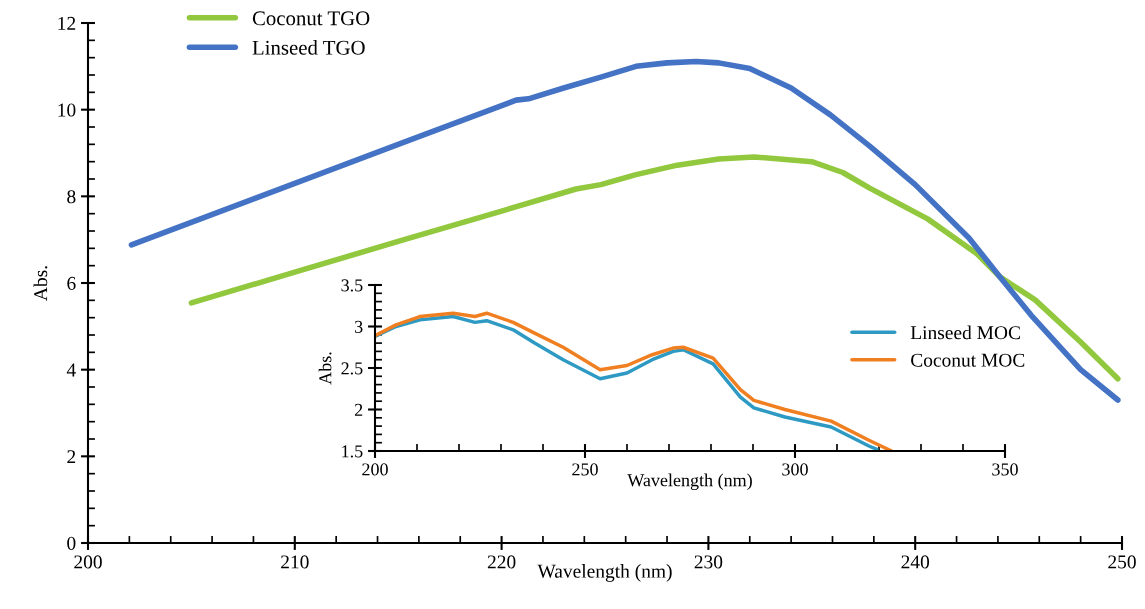 The width and height of the screenshot is (1145, 609). I want to click on x-tick-label: 240, so click(915, 562).